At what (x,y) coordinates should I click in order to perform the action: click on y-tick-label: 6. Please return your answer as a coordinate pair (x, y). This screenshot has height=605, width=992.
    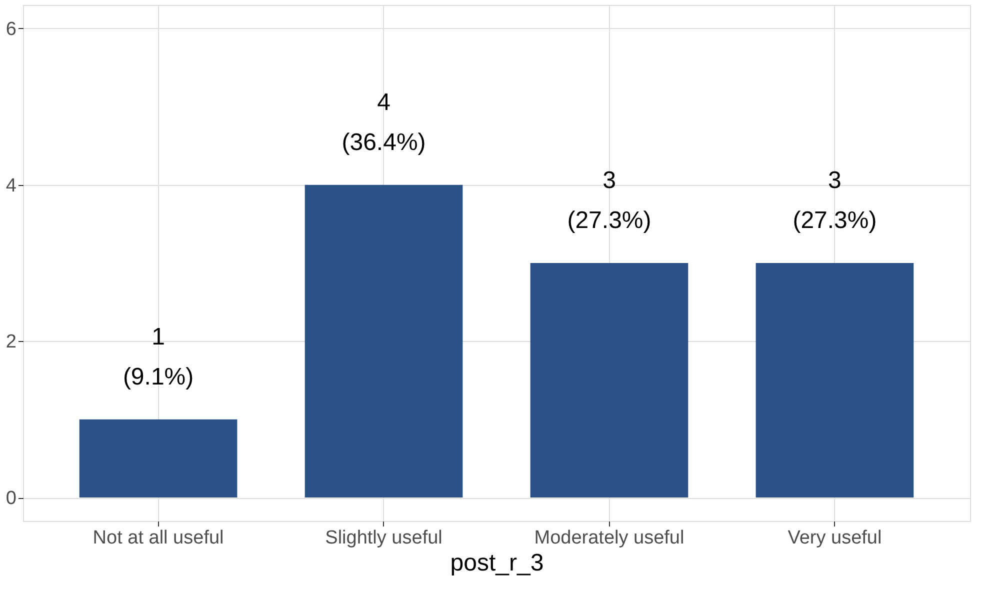
    Looking at the image, I should click on (11, 29).